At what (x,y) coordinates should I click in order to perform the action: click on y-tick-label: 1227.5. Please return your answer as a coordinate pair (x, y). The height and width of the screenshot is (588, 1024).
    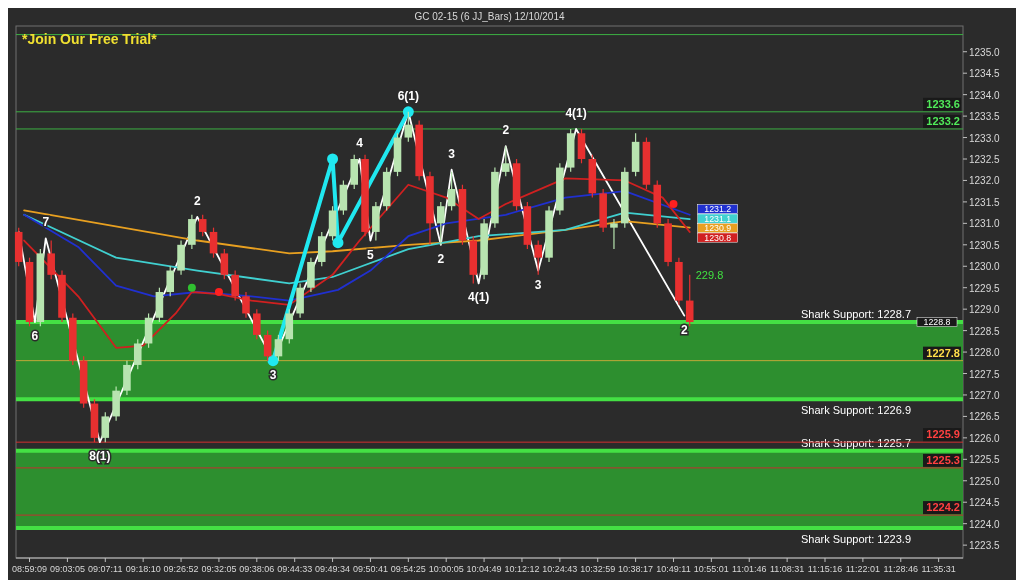
    Looking at the image, I should click on (985, 374).